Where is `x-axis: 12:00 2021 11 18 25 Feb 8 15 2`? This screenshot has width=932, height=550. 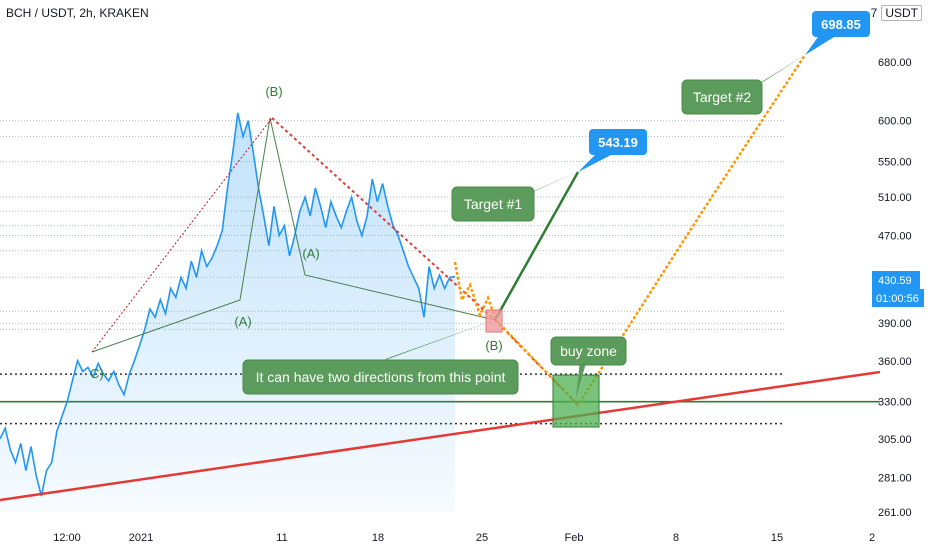
x-axis: 12:00 2021 11 18 25 Feb 8 15 2 is located at coordinates (464, 538).